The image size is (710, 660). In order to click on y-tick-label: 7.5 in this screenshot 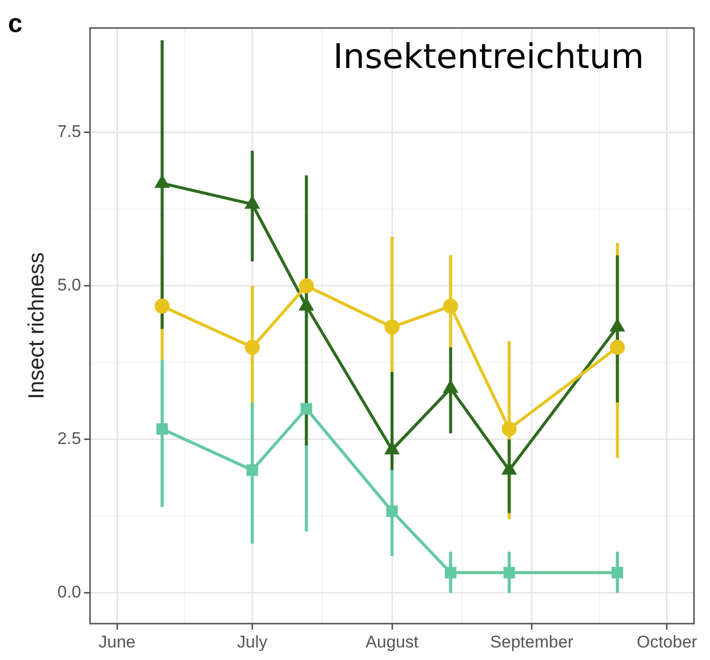, I will do `click(69, 132)`.